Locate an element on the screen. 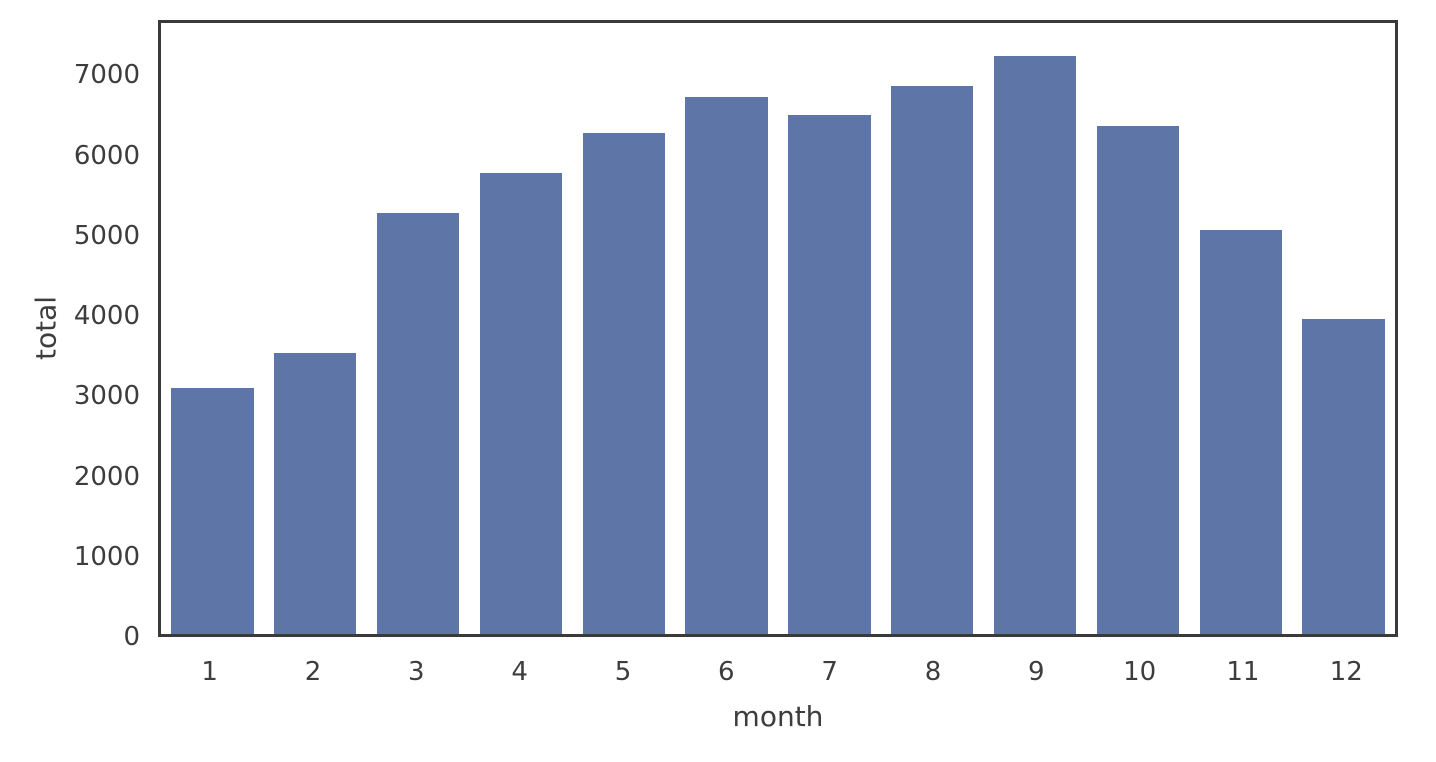  y-tick-2000: 2000 is located at coordinates (106, 476).